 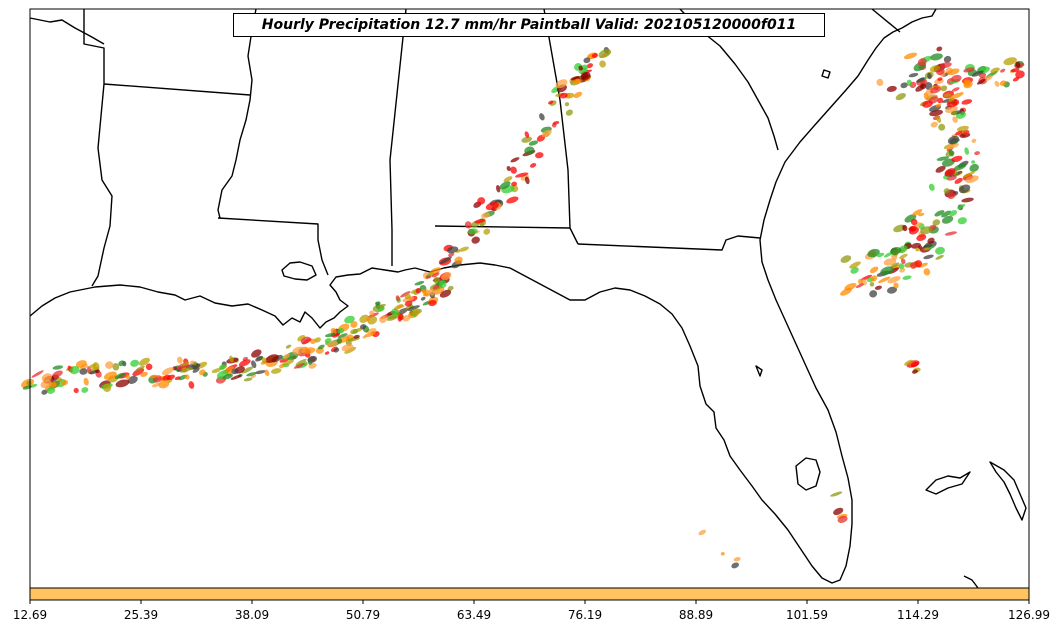 What do you see at coordinates (252, 615) in the screenshot?
I see `colorbar-tick-label: 38.09` at bounding box center [252, 615].